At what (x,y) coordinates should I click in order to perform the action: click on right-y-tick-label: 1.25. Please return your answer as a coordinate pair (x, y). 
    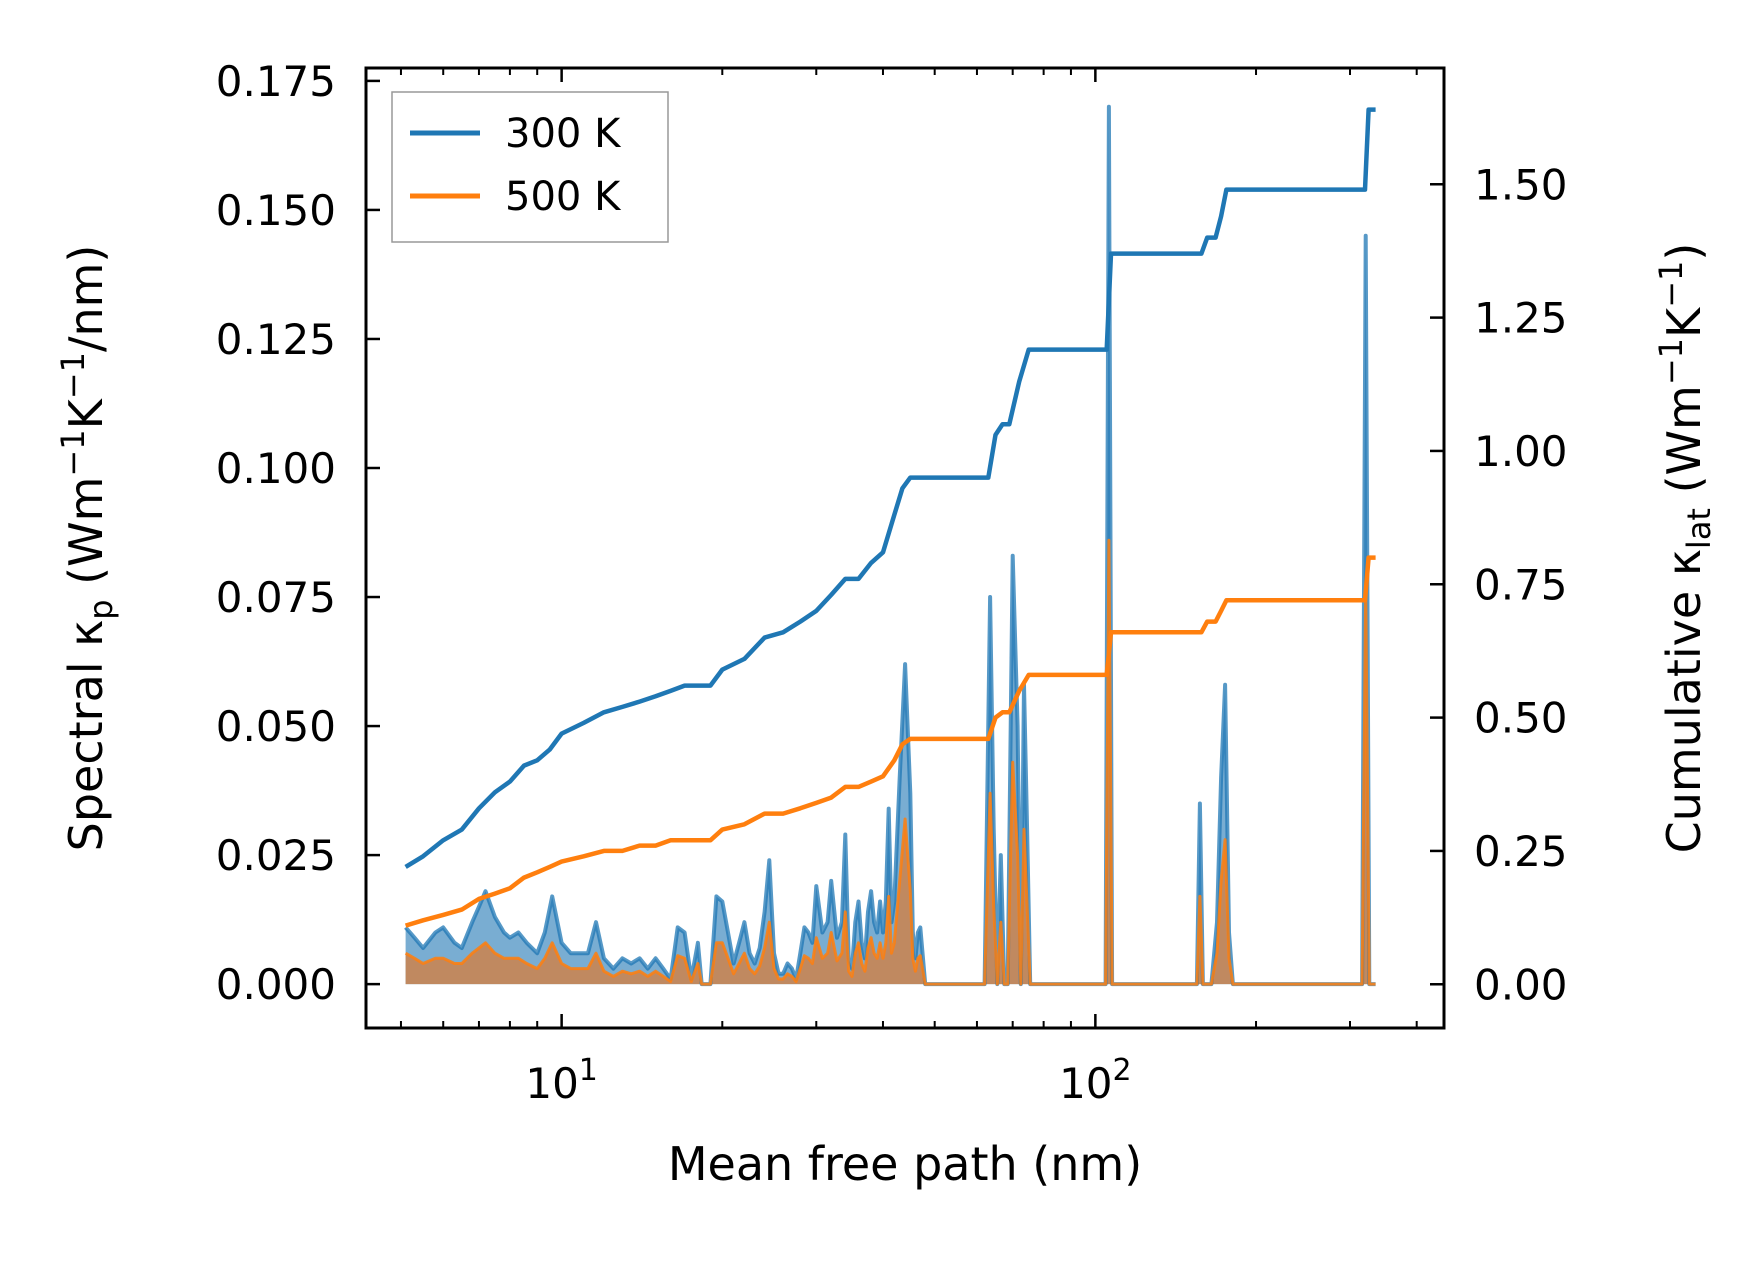
    Looking at the image, I should click on (1521, 318).